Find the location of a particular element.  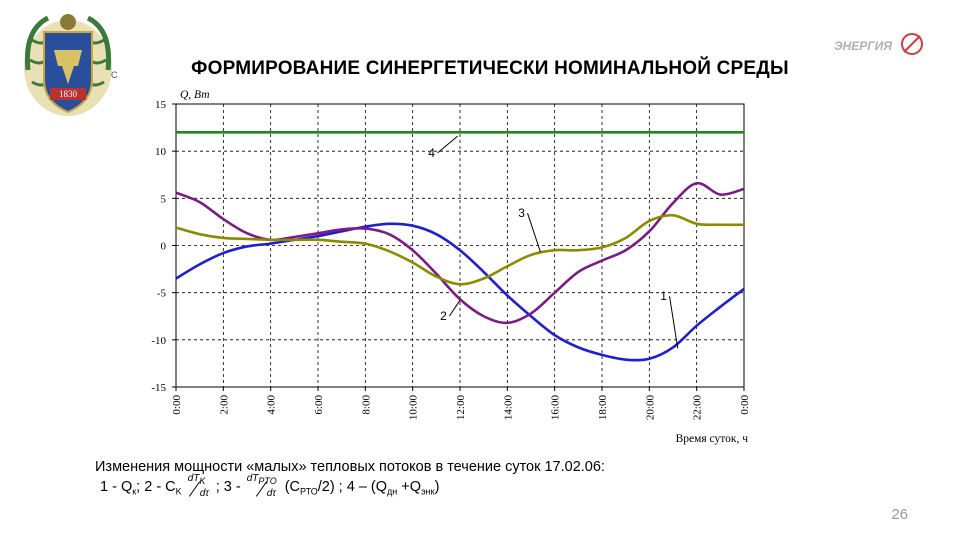

x-tick-label: 12:00 is located at coordinates (461, 408).